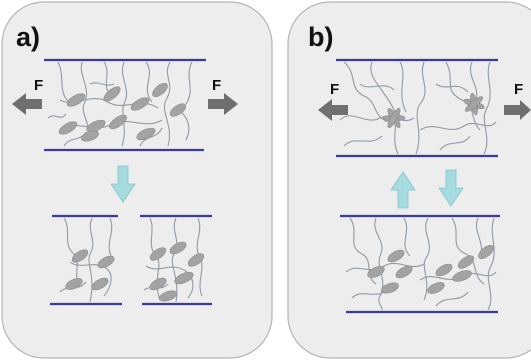 The image size is (531, 360). Describe the element at coordinates (28, 37) in the screenshot. I see `panel-a-label: a)` at that location.